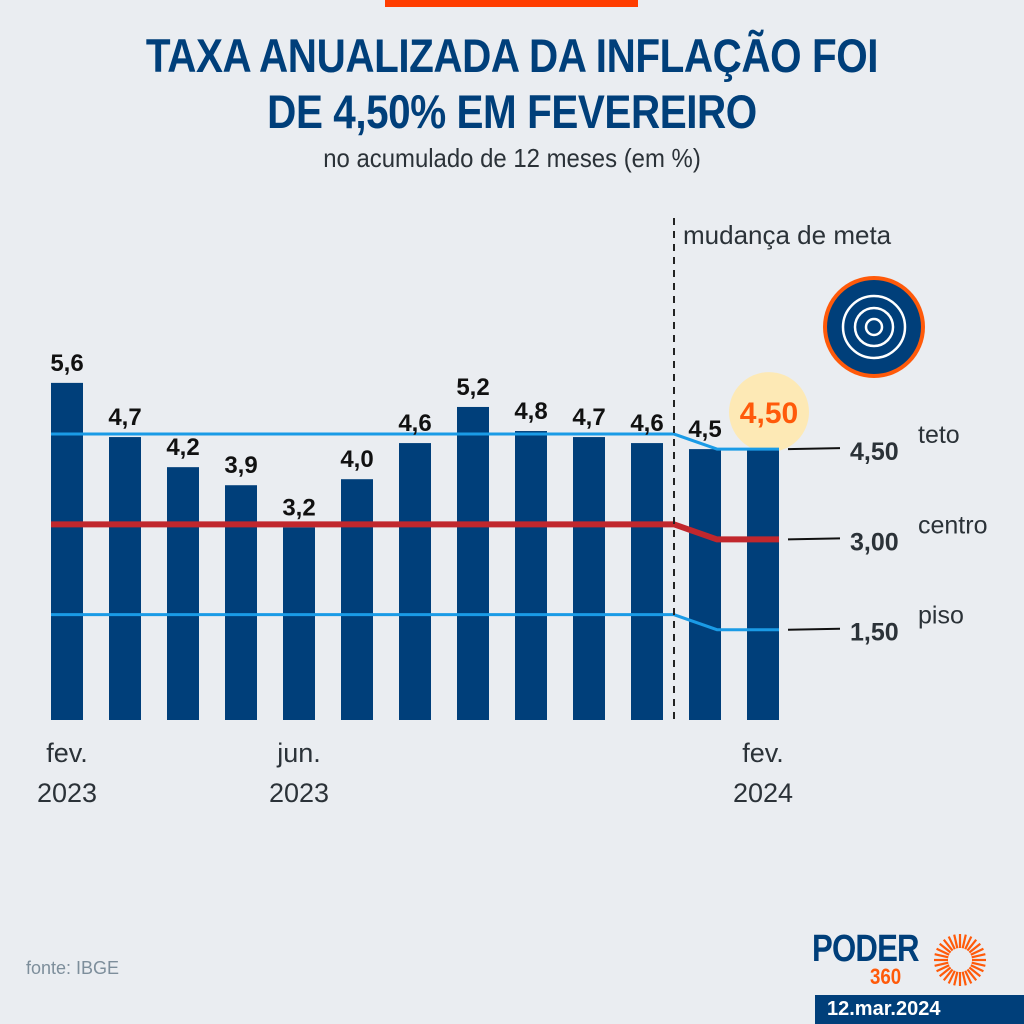 This screenshot has height=1024, width=1024. I want to click on reference-markers-group: 4,50 teto 3,00 centro 1,50 piso, so click(887, 534).